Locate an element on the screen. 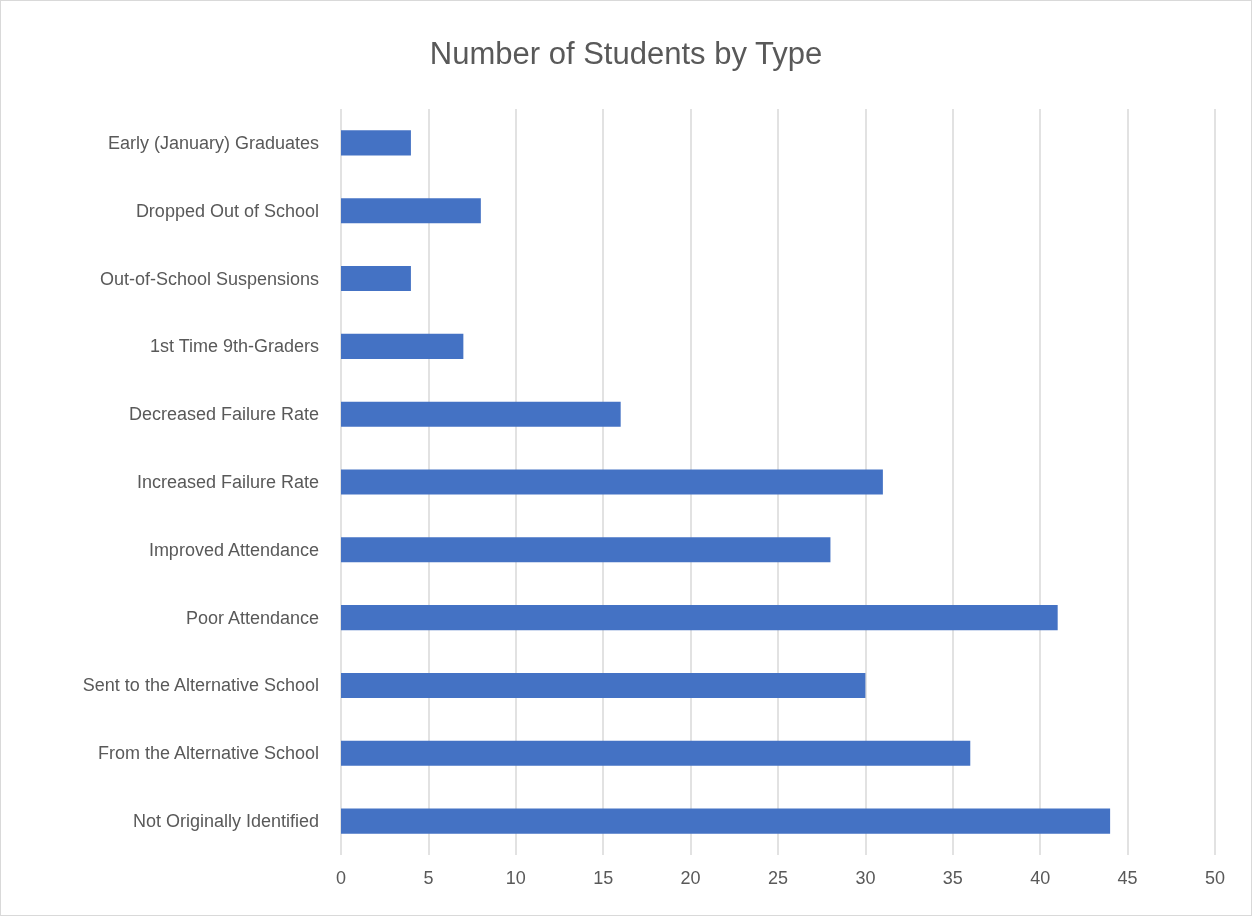 The height and width of the screenshot is (916, 1252). y-tick-label: Decreased Failure Rate is located at coordinates (223, 414).